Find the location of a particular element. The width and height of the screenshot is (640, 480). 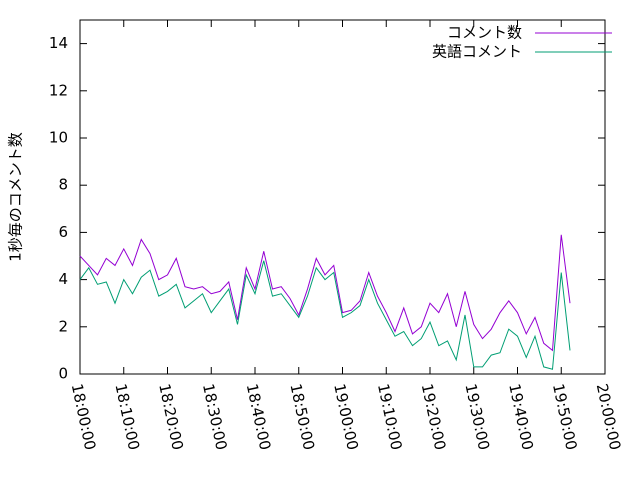

x-tick-label: 18:40:00 is located at coordinates (259, 417).